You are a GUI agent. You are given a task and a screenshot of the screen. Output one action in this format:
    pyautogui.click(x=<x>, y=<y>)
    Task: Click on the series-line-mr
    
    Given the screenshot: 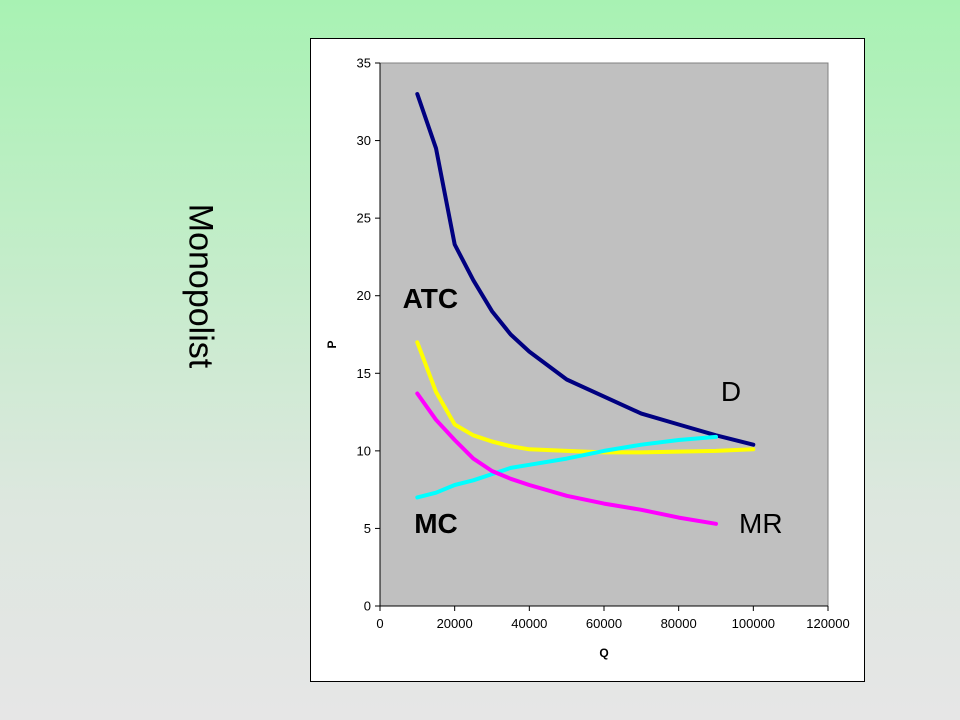 What is the action you would take?
    pyautogui.click(x=566, y=458)
    